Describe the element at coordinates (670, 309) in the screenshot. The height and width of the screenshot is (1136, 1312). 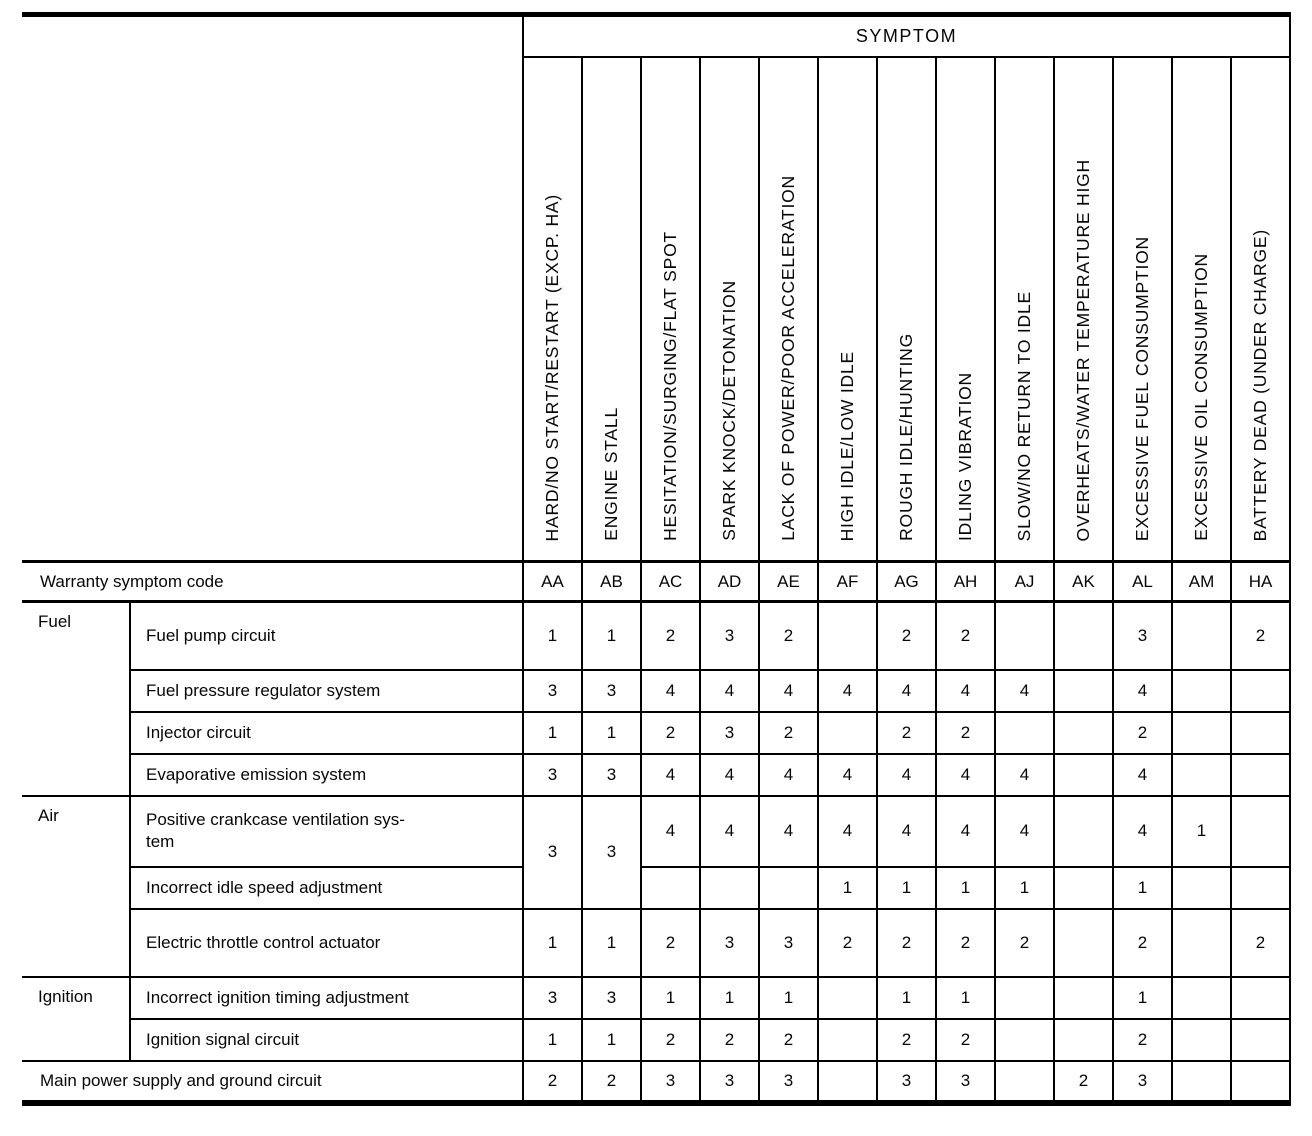
I see `column-header-AC: HESITATION/SURGING/FLAT SPOT` at that location.